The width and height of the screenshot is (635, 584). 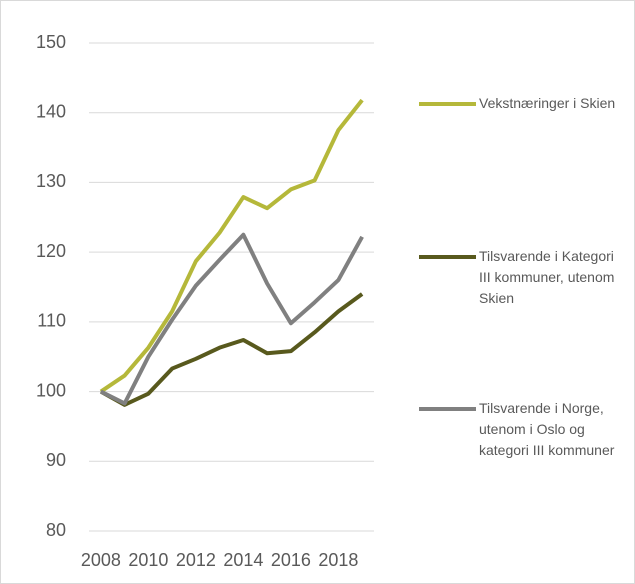 What do you see at coordinates (547, 103) in the screenshot?
I see `legend-label: Vekstnæringer i Skien` at bounding box center [547, 103].